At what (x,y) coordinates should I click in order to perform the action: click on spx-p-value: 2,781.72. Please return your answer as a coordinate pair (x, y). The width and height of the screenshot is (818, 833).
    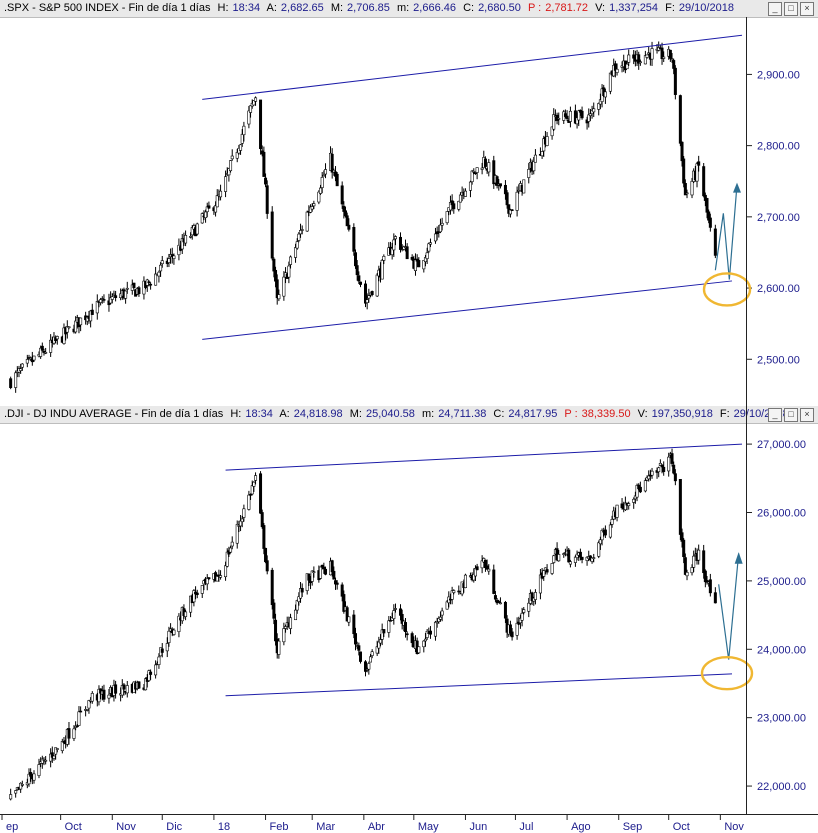
    Looking at the image, I should click on (567, 8).